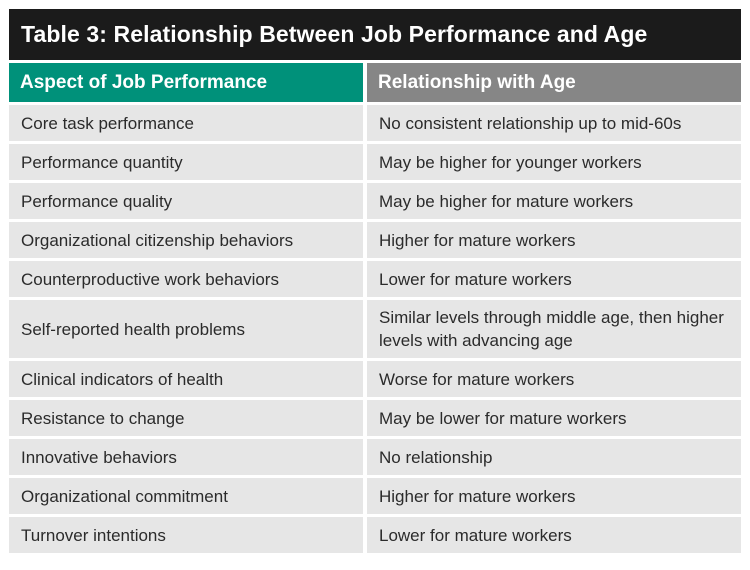 This screenshot has width=750, height=570. What do you see at coordinates (554, 82) in the screenshot?
I see `header-relationship: Relationship with Age` at bounding box center [554, 82].